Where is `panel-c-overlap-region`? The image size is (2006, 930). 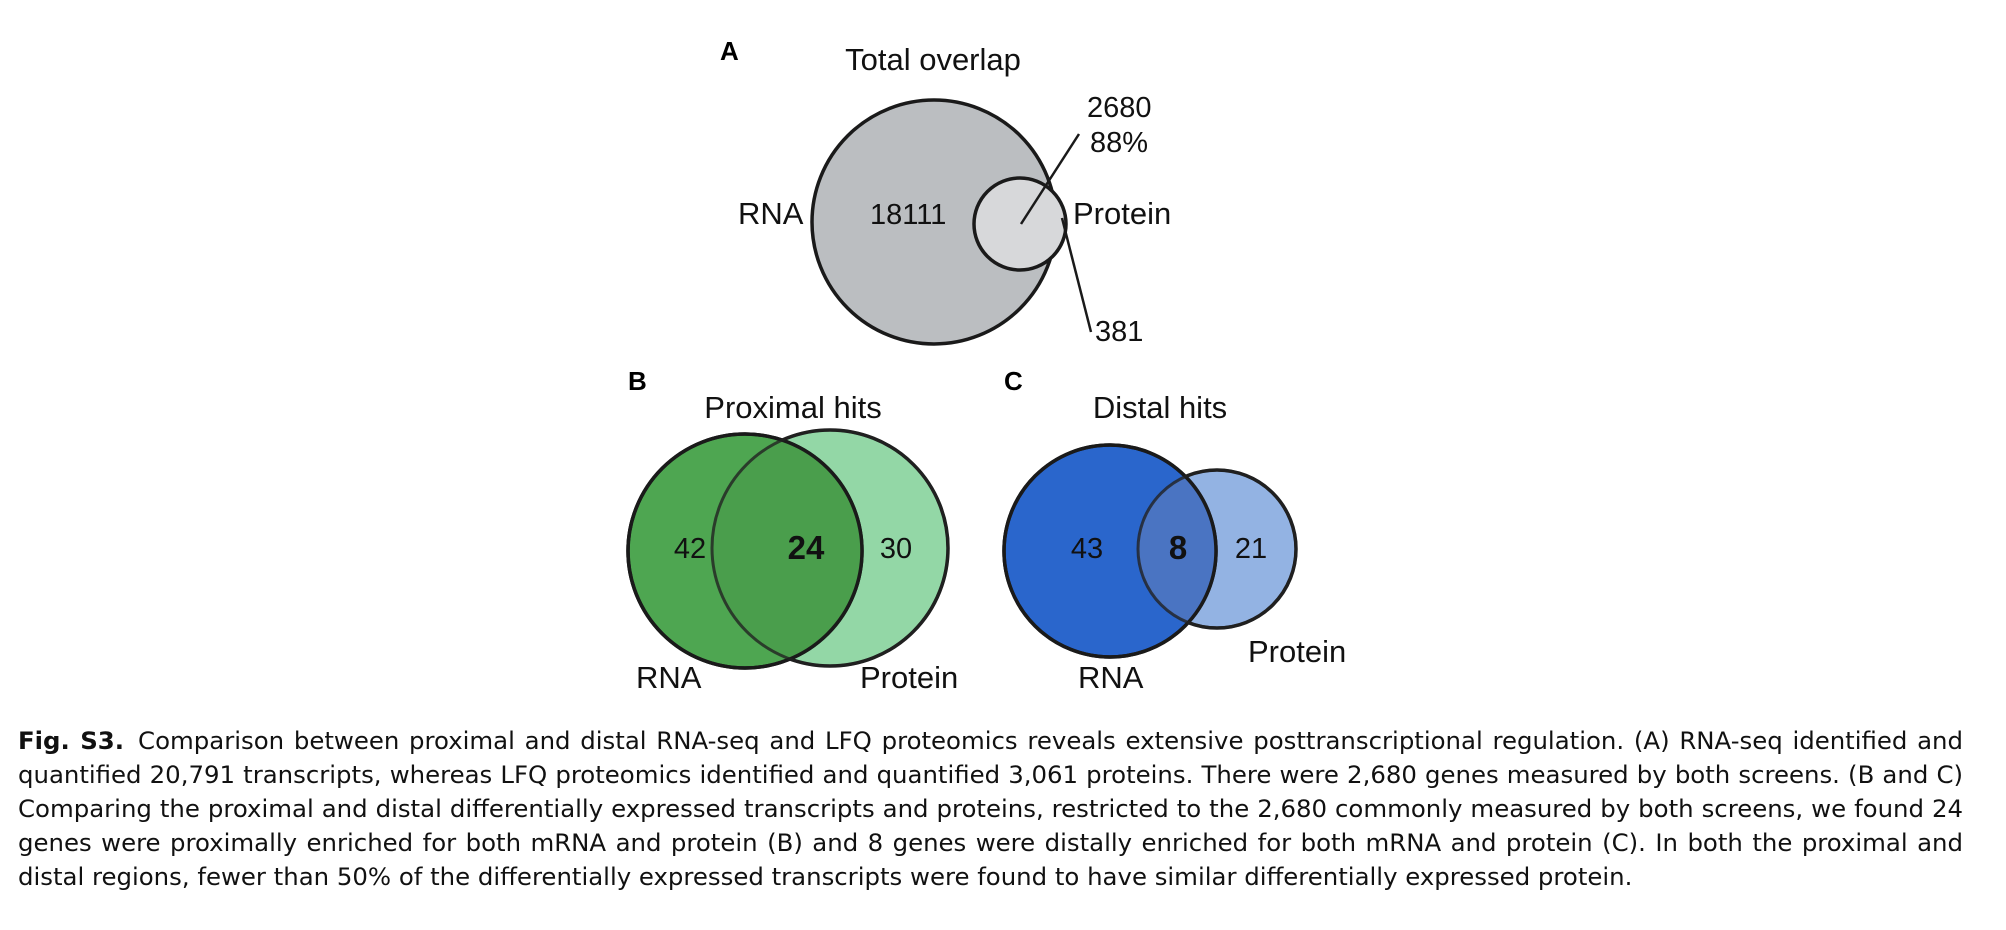 panel-c-overlap-region is located at coordinates (1177, 549).